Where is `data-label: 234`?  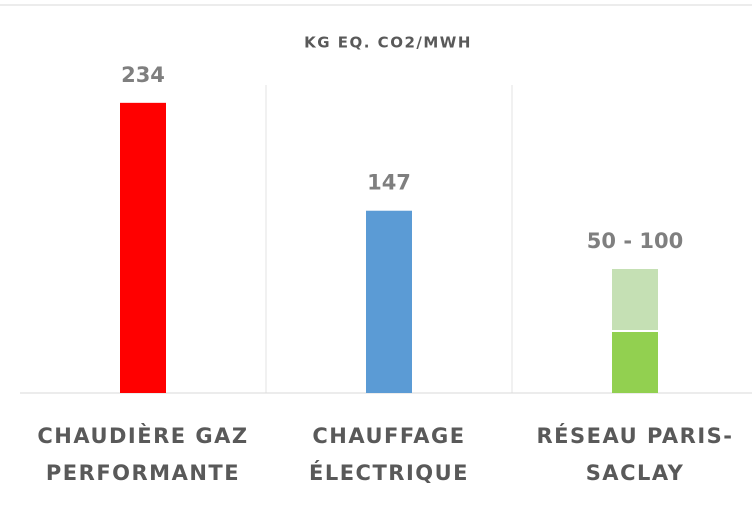
data-label: 234 is located at coordinates (143, 75).